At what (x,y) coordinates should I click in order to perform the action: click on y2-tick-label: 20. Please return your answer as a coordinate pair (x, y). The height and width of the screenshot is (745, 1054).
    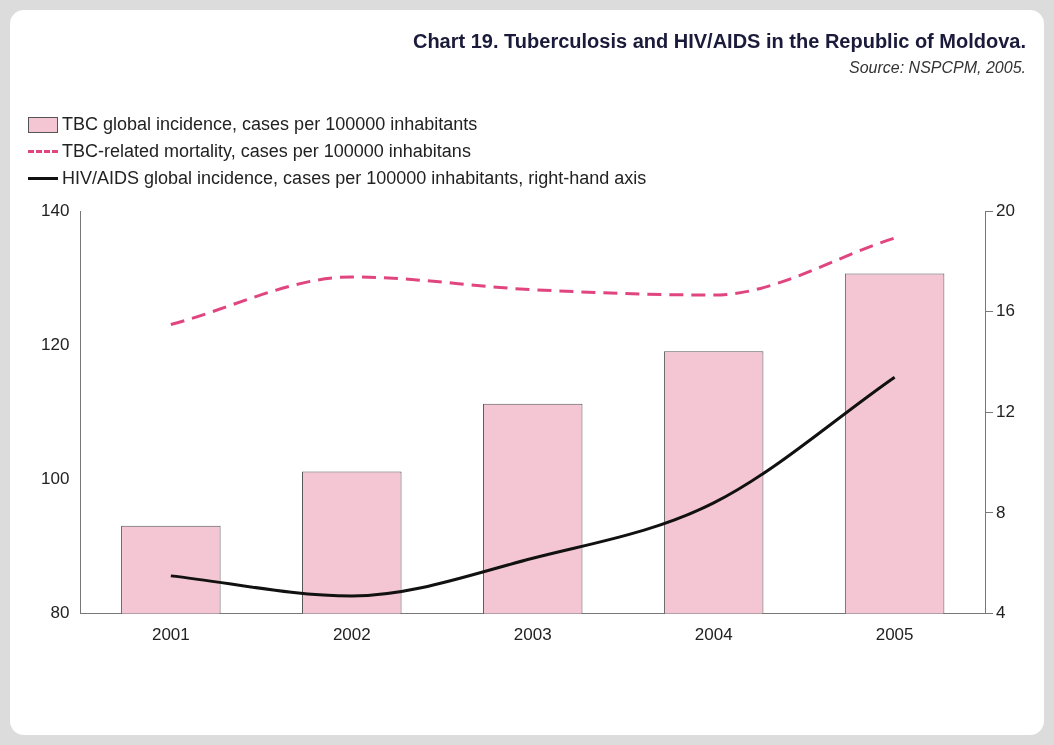
    Looking at the image, I should click on (1006, 210).